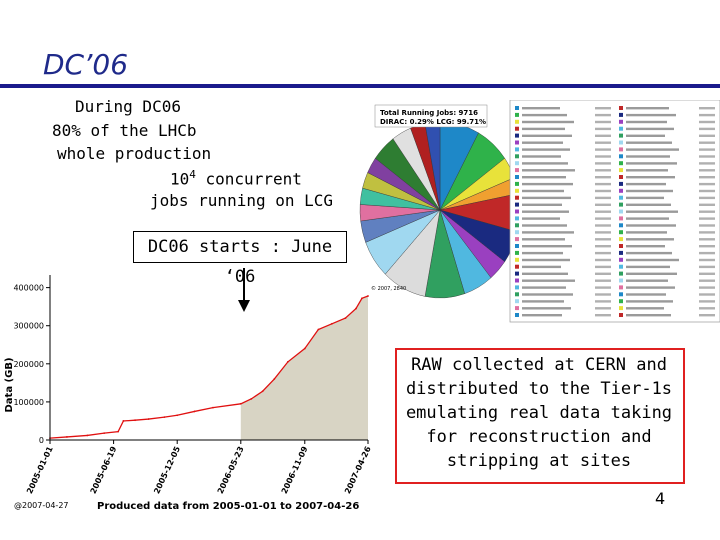 Image resolution: width=720 pixels, height=540 pixels. Describe the element at coordinates (180, 179) in the screenshot. I see `intro-base: 10` at that location.